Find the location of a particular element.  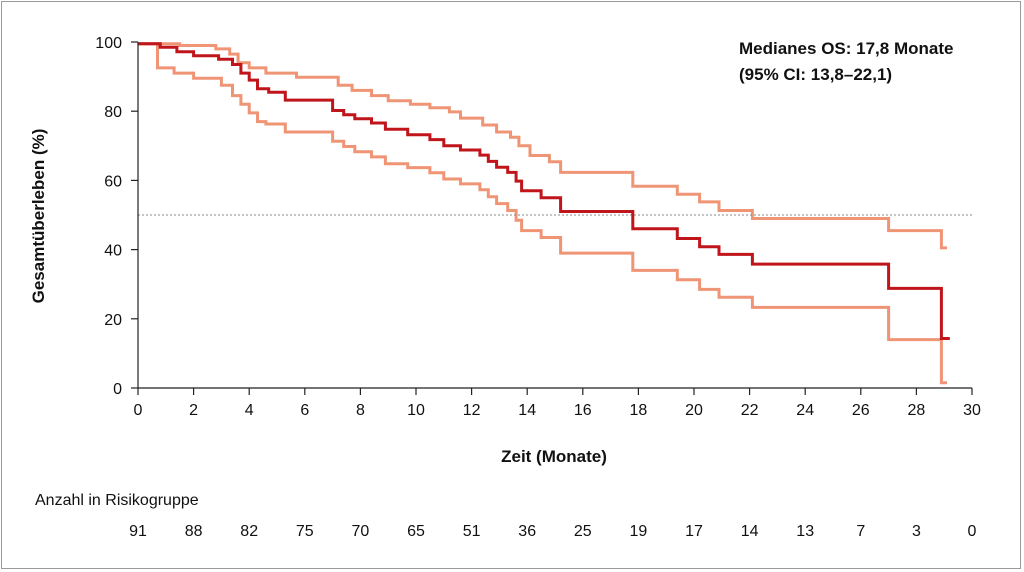

risk-table-row: 91 88 82 75 70 65 51 36 25 19 17 14 13 7 3 0 is located at coordinates (552, 531).